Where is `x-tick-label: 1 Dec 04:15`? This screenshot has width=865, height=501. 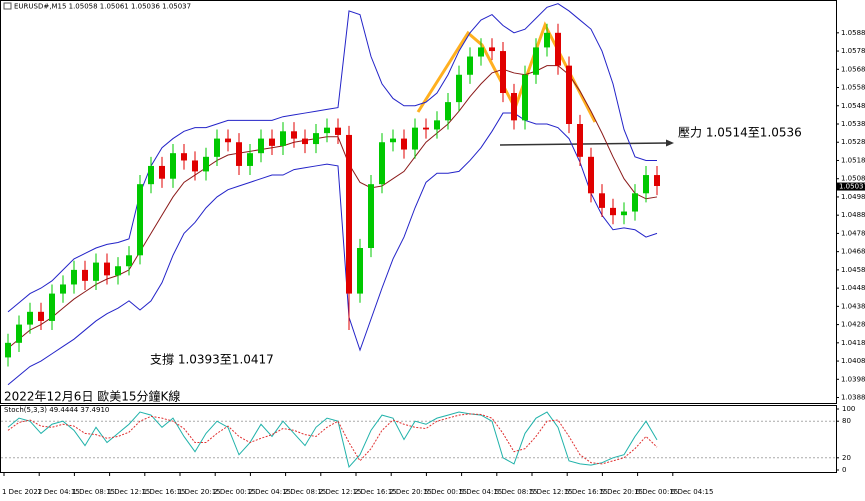 x-tick-label: 1 Dec 04:15 is located at coordinates (58, 492).